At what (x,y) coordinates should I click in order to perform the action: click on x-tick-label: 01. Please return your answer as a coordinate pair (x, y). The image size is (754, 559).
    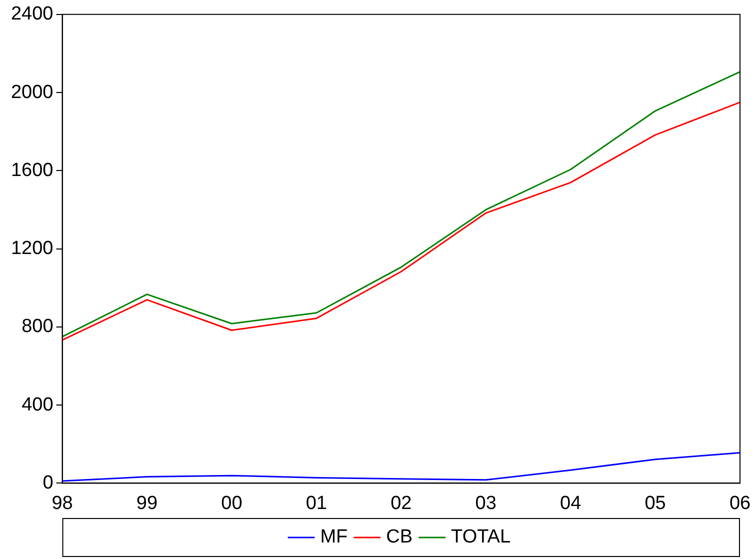
    Looking at the image, I should click on (316, 503).